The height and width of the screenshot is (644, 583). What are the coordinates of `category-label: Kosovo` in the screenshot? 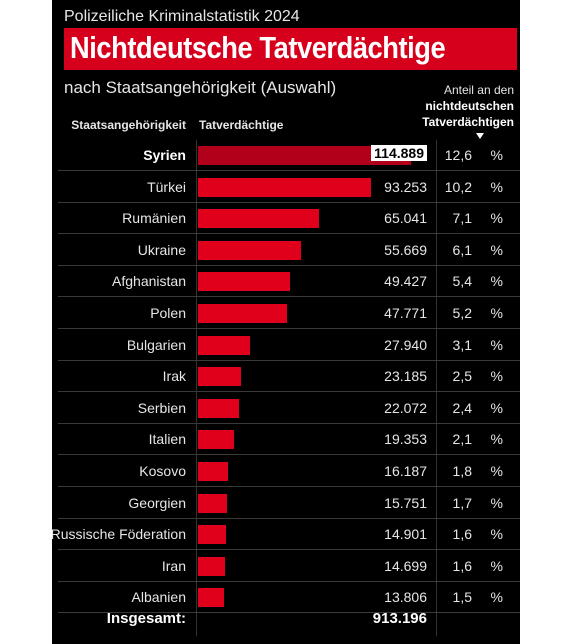 It's located at (162, 471).